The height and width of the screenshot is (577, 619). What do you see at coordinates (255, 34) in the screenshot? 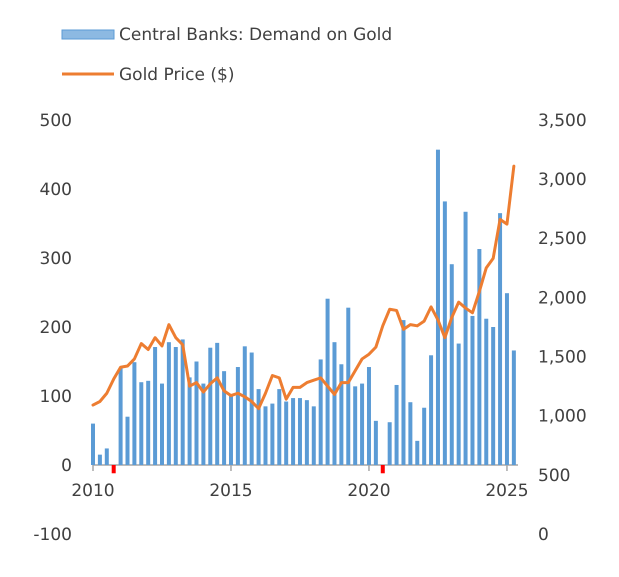
I see `legend-label: Central Banks: Demand on Gold` at bounding box center [255, 34].